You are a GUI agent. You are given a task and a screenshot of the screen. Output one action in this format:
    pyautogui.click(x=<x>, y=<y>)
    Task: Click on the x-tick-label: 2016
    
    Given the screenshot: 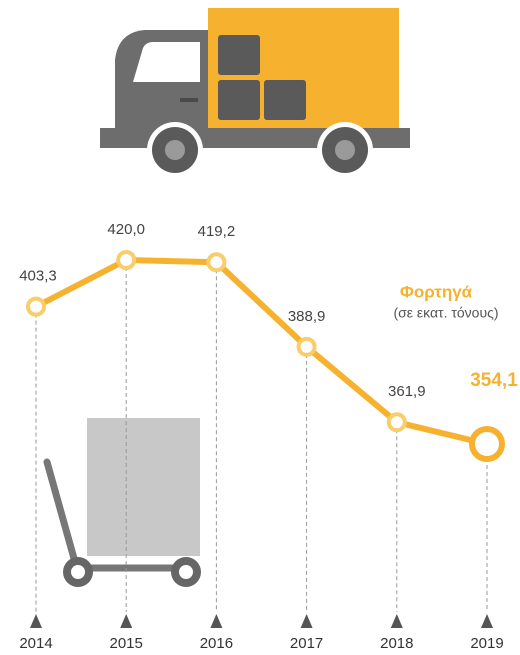 What is the action you would take?
    pyautogui.click(x=216, y=643)
    